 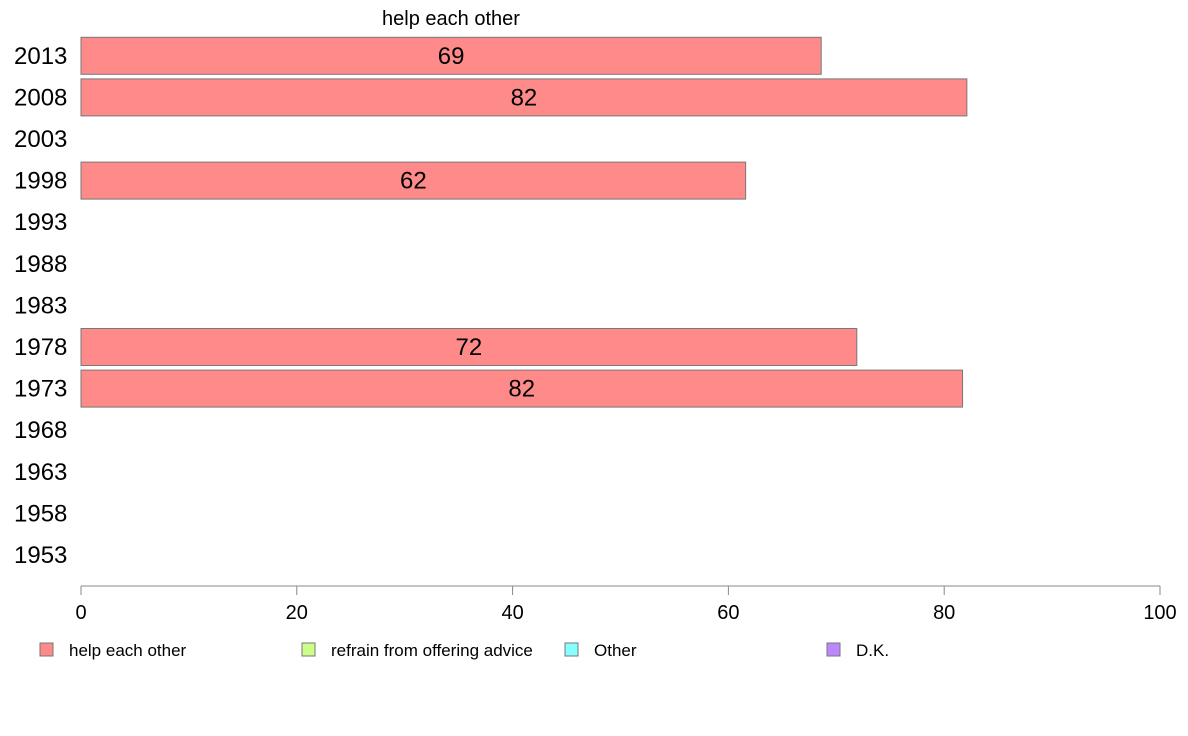 I want to click on y-tick-label: 2013, so click(x=40, y=56).